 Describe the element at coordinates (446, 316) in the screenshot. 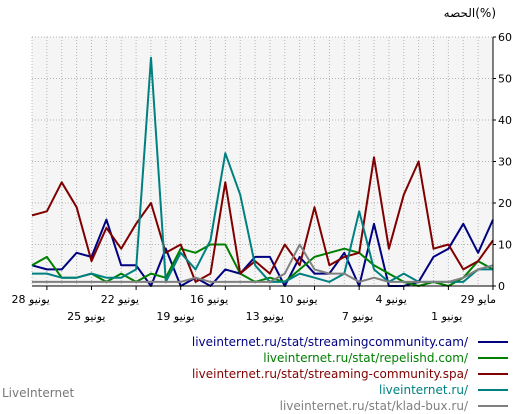

I see `x-tick-label: 1 يونيو` at that location.